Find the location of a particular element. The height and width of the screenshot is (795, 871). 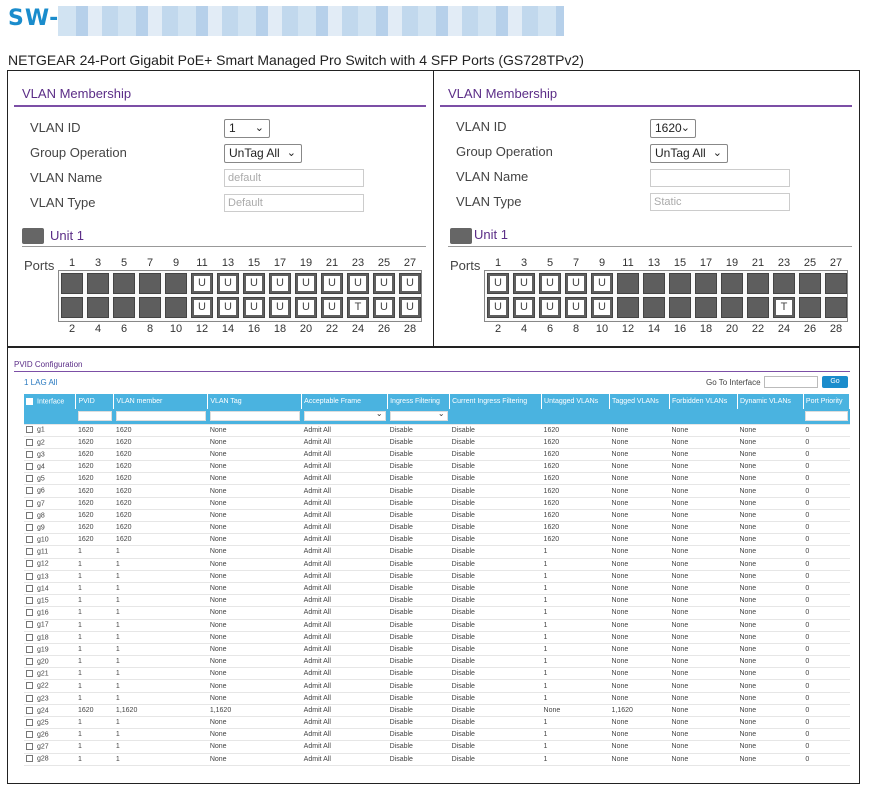

go-button: Go is located at coordinates (835, 382).